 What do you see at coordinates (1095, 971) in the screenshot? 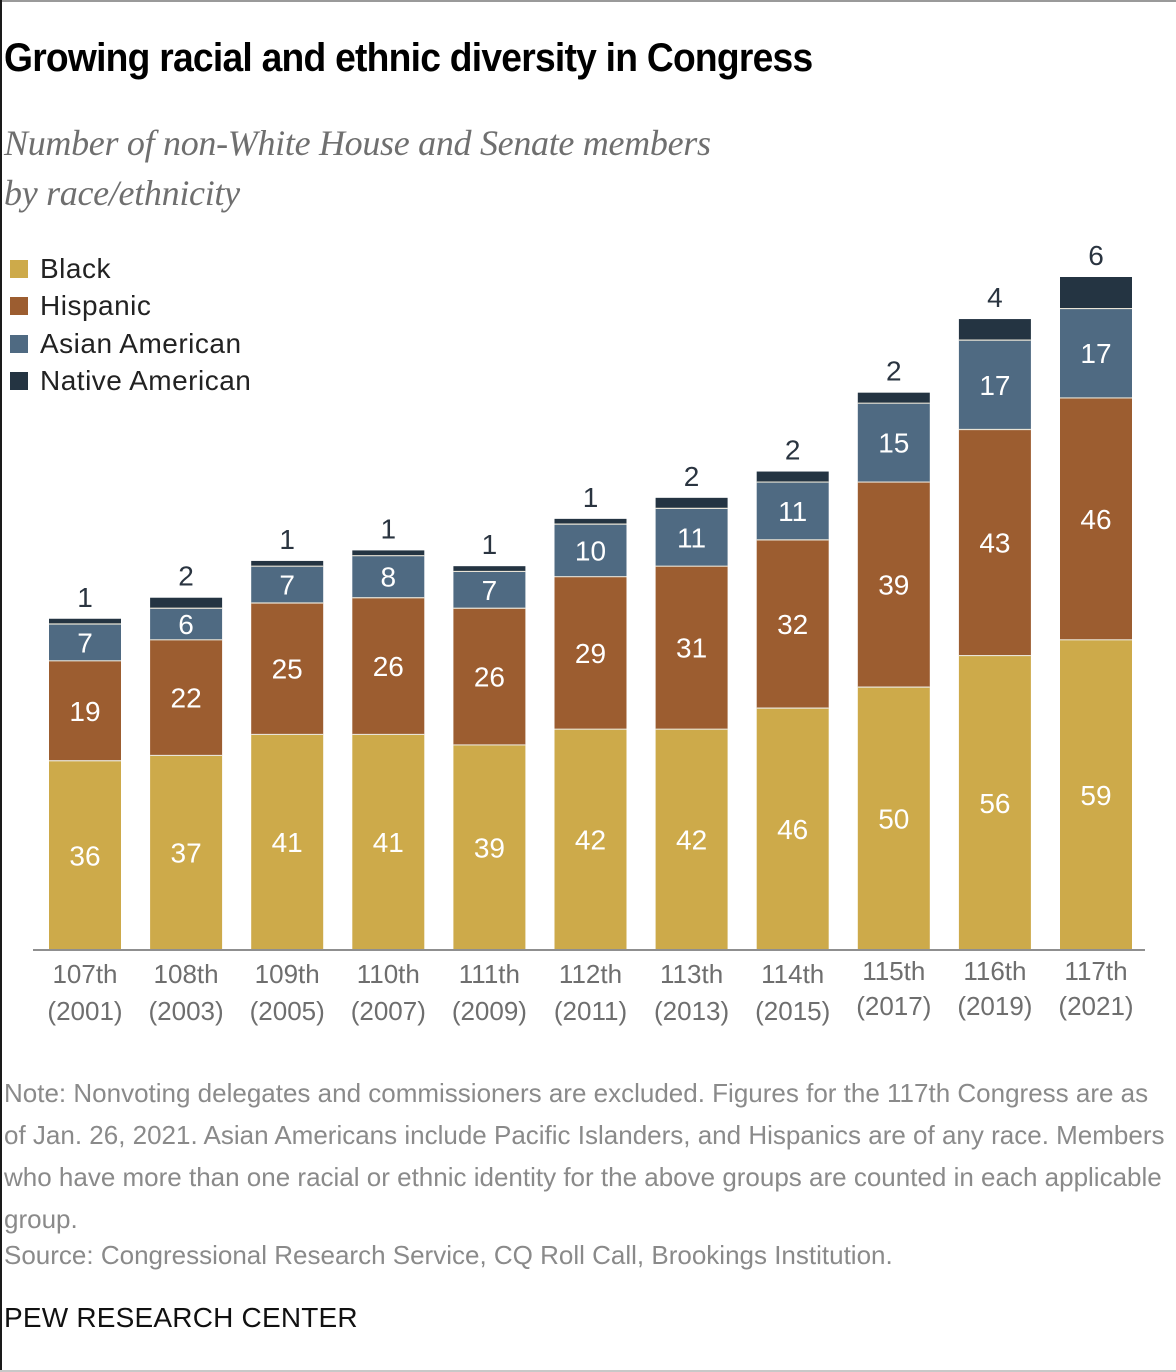
I see `x-tick-label: 117th` at bounding box center [1095, 971].